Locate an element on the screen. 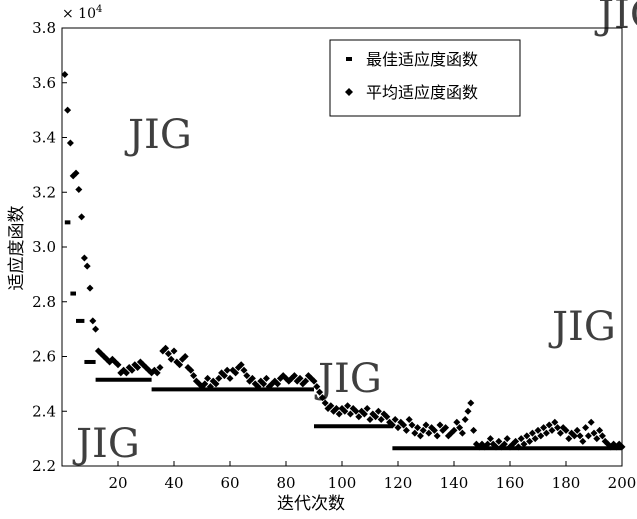  x-tick-label: 40 is located at coordinates (173, 483).